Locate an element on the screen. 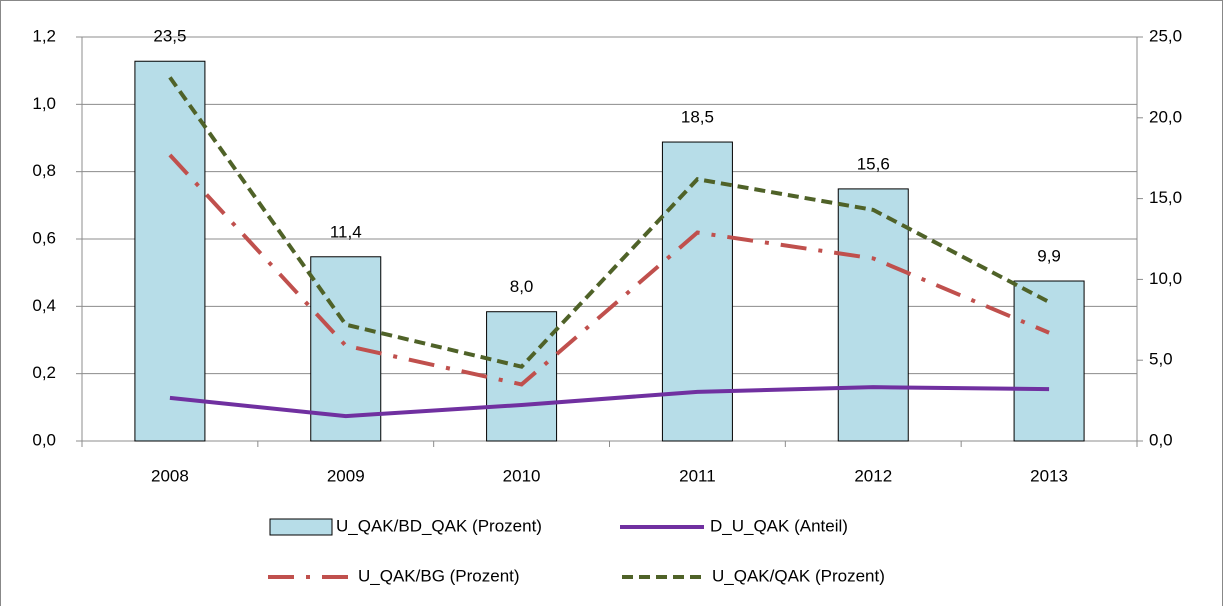 The width and height of the screenshot is (1224, 611). y2-tick-label: 15,0 is located at coordinates (1165, 197).